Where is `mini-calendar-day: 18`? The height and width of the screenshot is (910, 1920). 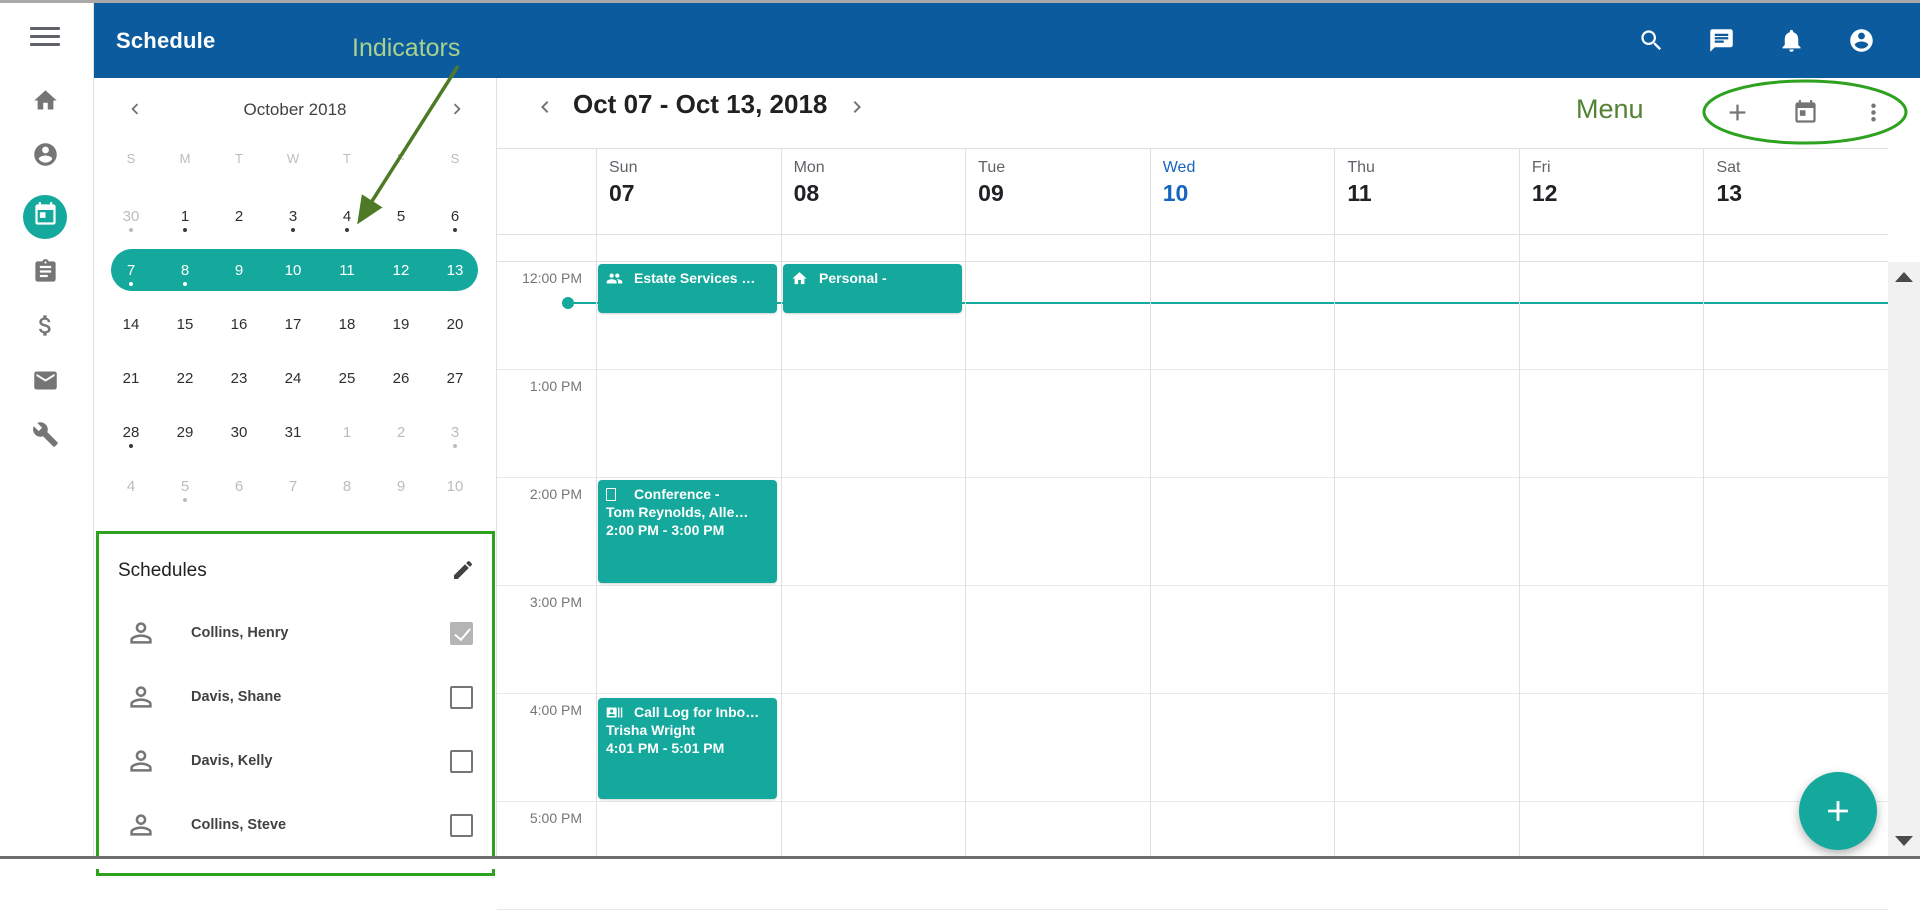
mini-calendar-day: 18 is located at coordinates (347, 324).